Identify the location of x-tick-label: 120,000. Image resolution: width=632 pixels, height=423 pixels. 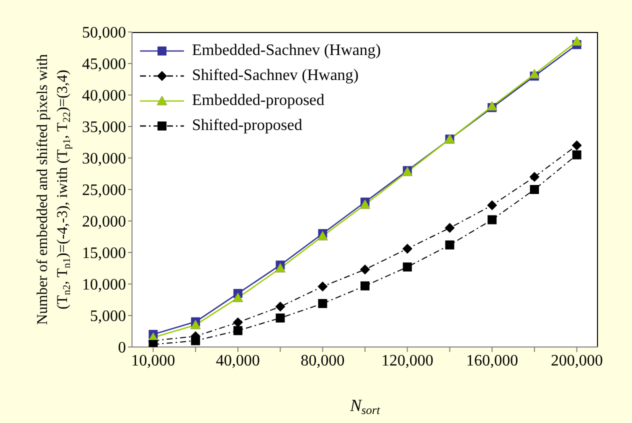
(407, 361).